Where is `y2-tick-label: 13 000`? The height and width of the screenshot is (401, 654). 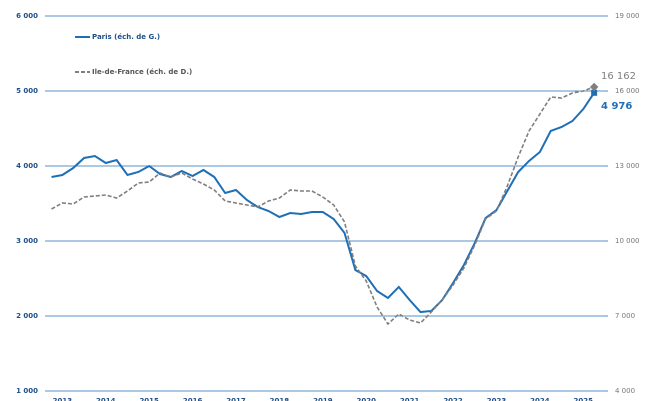 y2-tick-label: 13 000 is located at coordinates (627, 166).